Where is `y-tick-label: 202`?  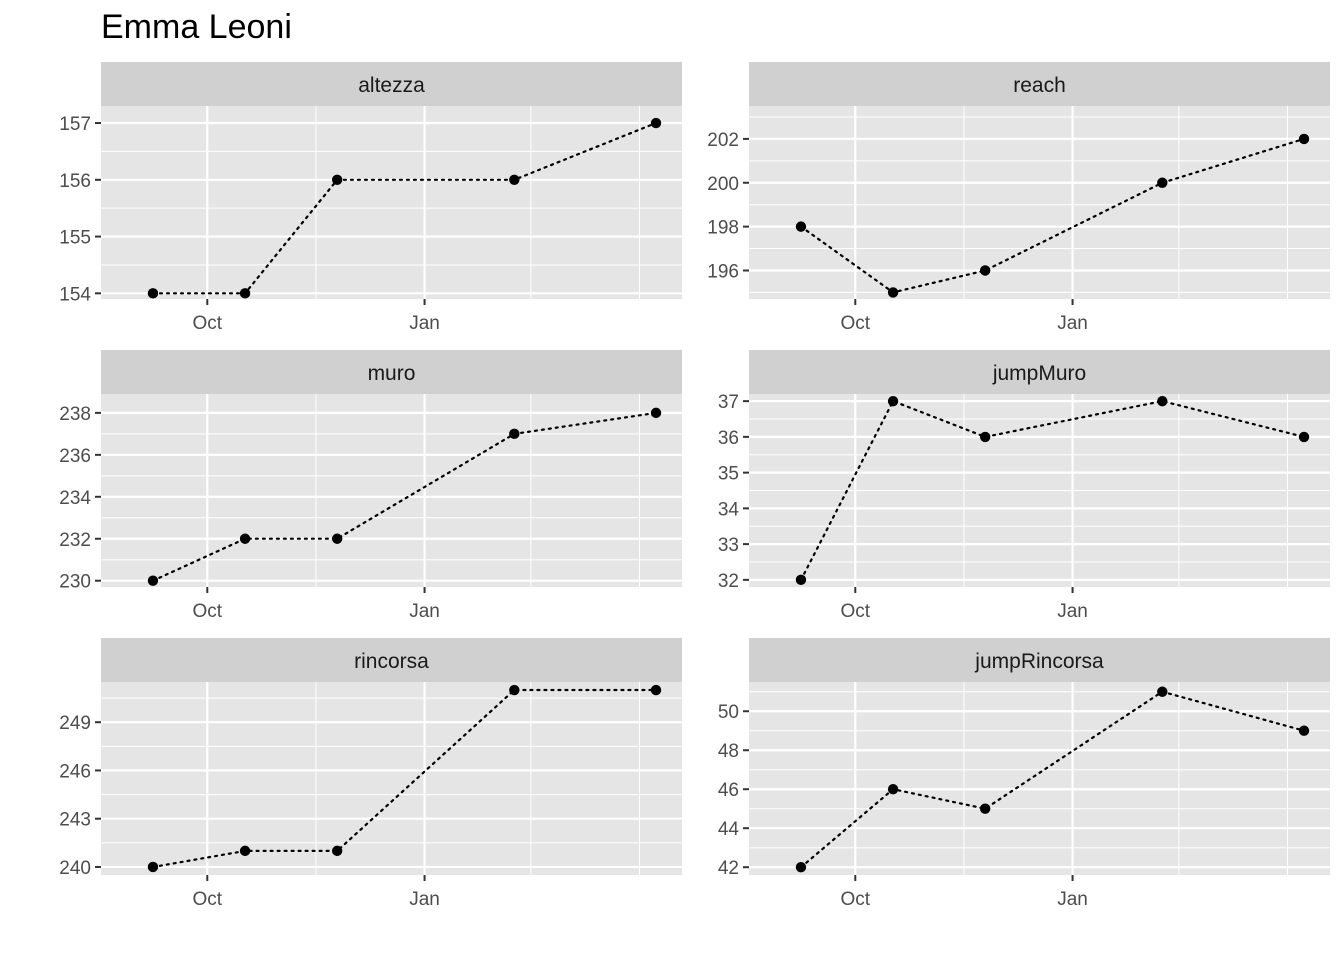
y-tick-label: 202 is located at coordinates (723, 140).